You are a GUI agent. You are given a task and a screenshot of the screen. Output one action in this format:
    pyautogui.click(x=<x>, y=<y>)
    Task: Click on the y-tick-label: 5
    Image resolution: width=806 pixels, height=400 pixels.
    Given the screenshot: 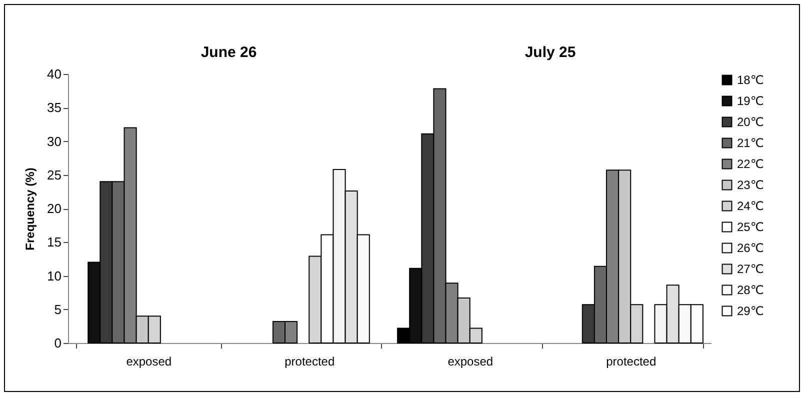 What is the action you would take?
    pyautogui.click(x=58, y=309)
    